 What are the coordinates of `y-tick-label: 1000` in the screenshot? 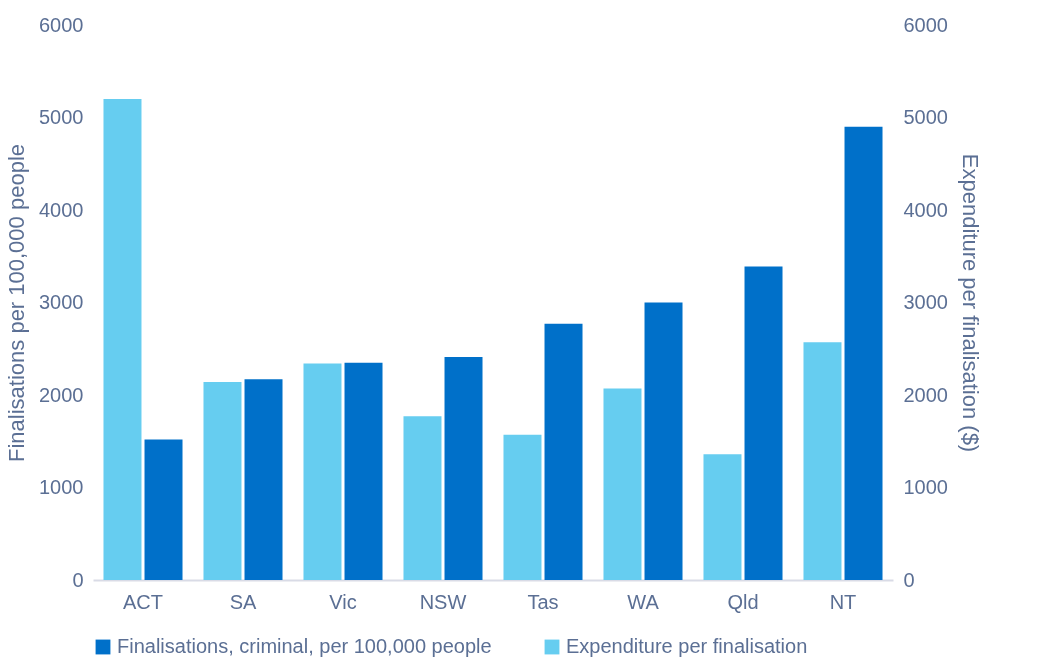 It's located at (61, 487).